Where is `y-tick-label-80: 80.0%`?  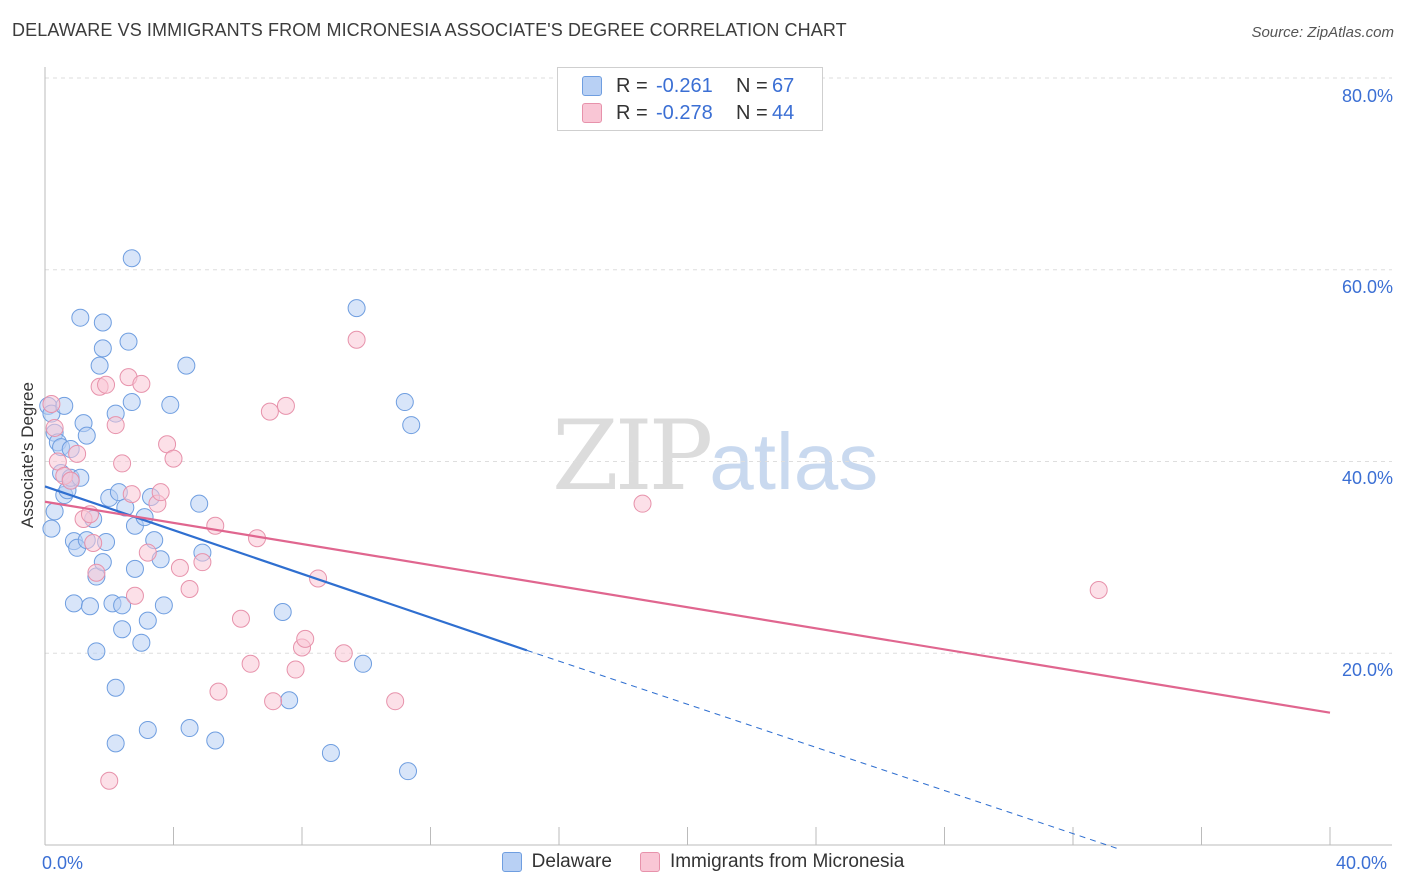
y-tick-label-80: 80.0% is located at coordinates (1367, 96).